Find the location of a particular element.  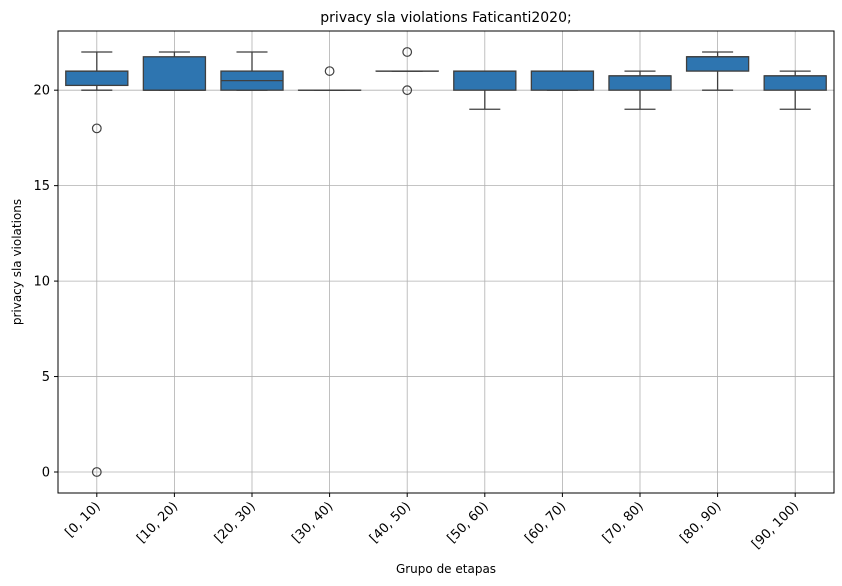

x-tick-label: [10, 20) is located at coordinates (157, 522).